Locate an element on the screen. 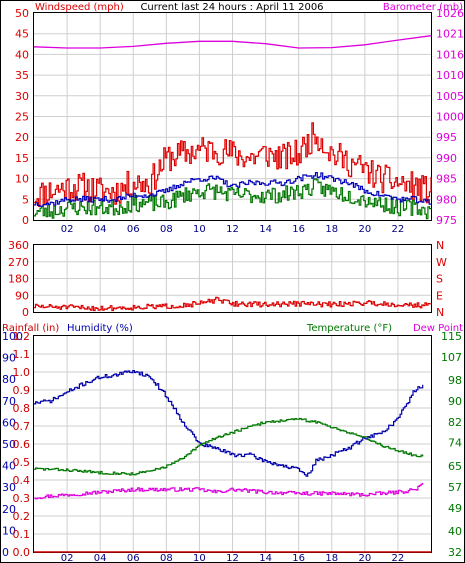  y-tick-label-direction: 270 is located at coordinates (18, 262).